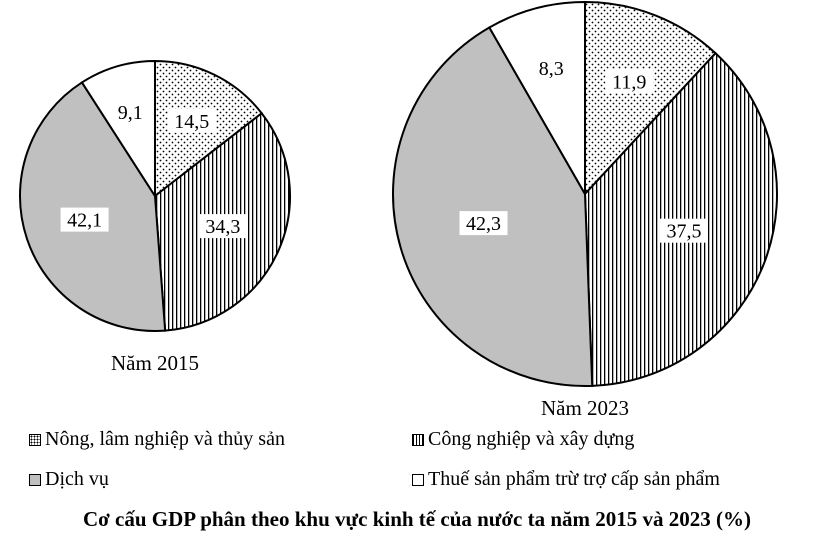 This screenshot has height=536, width=834. Describe the element at coordinates (35, 479) in the screenshot. I see `legend-swatch-gray` at that location.